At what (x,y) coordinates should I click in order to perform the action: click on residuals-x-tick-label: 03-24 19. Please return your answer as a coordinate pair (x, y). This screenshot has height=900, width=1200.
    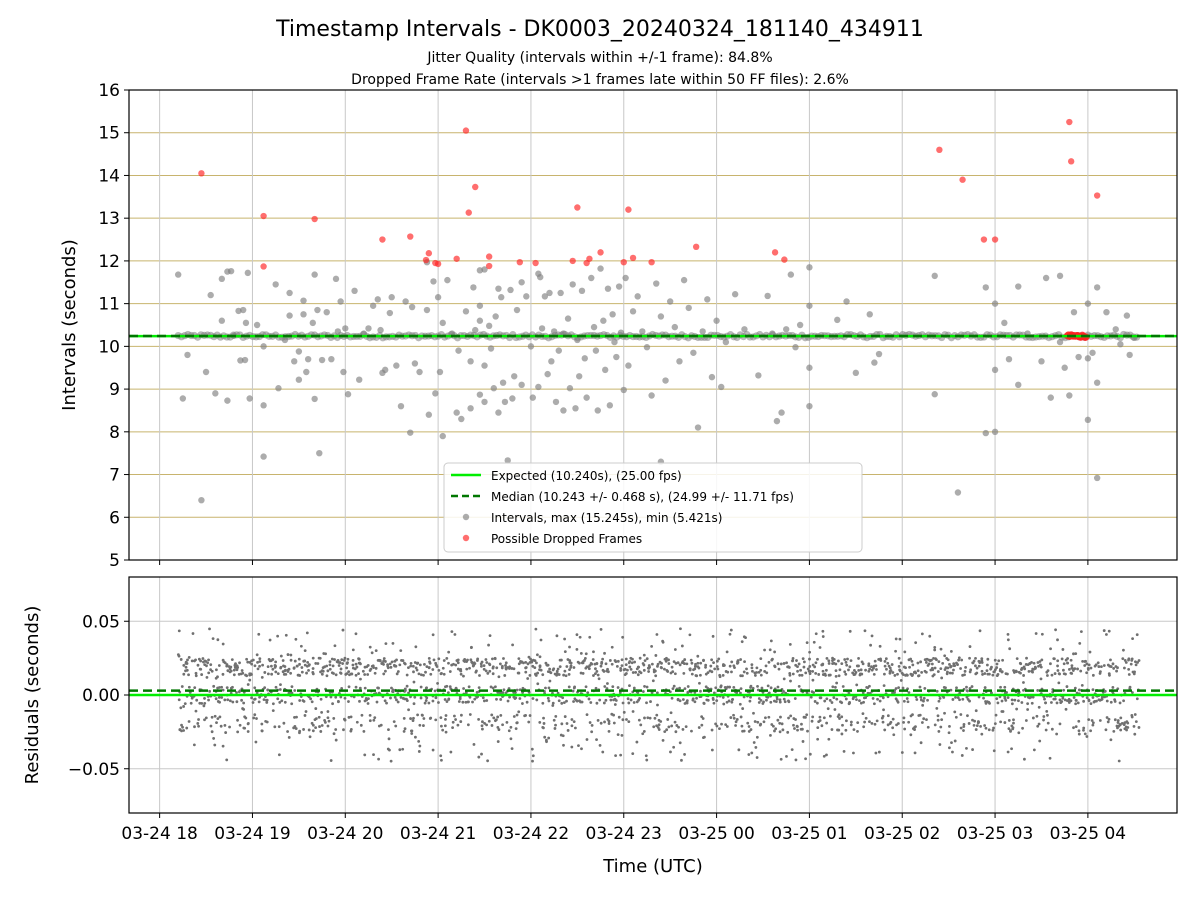
    Looking at the image, I should click on (252, 834).